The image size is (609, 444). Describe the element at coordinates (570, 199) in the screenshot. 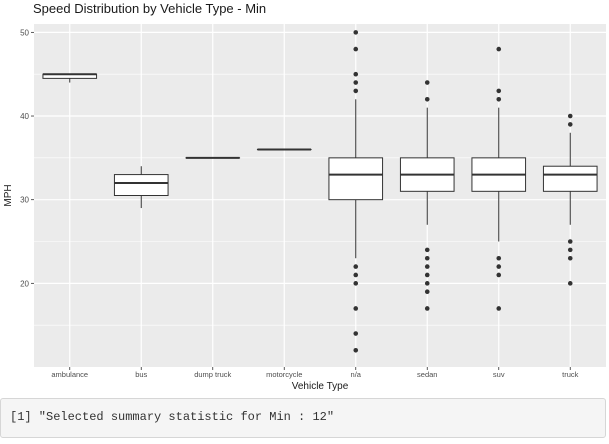

I see `box-truck` at that location.